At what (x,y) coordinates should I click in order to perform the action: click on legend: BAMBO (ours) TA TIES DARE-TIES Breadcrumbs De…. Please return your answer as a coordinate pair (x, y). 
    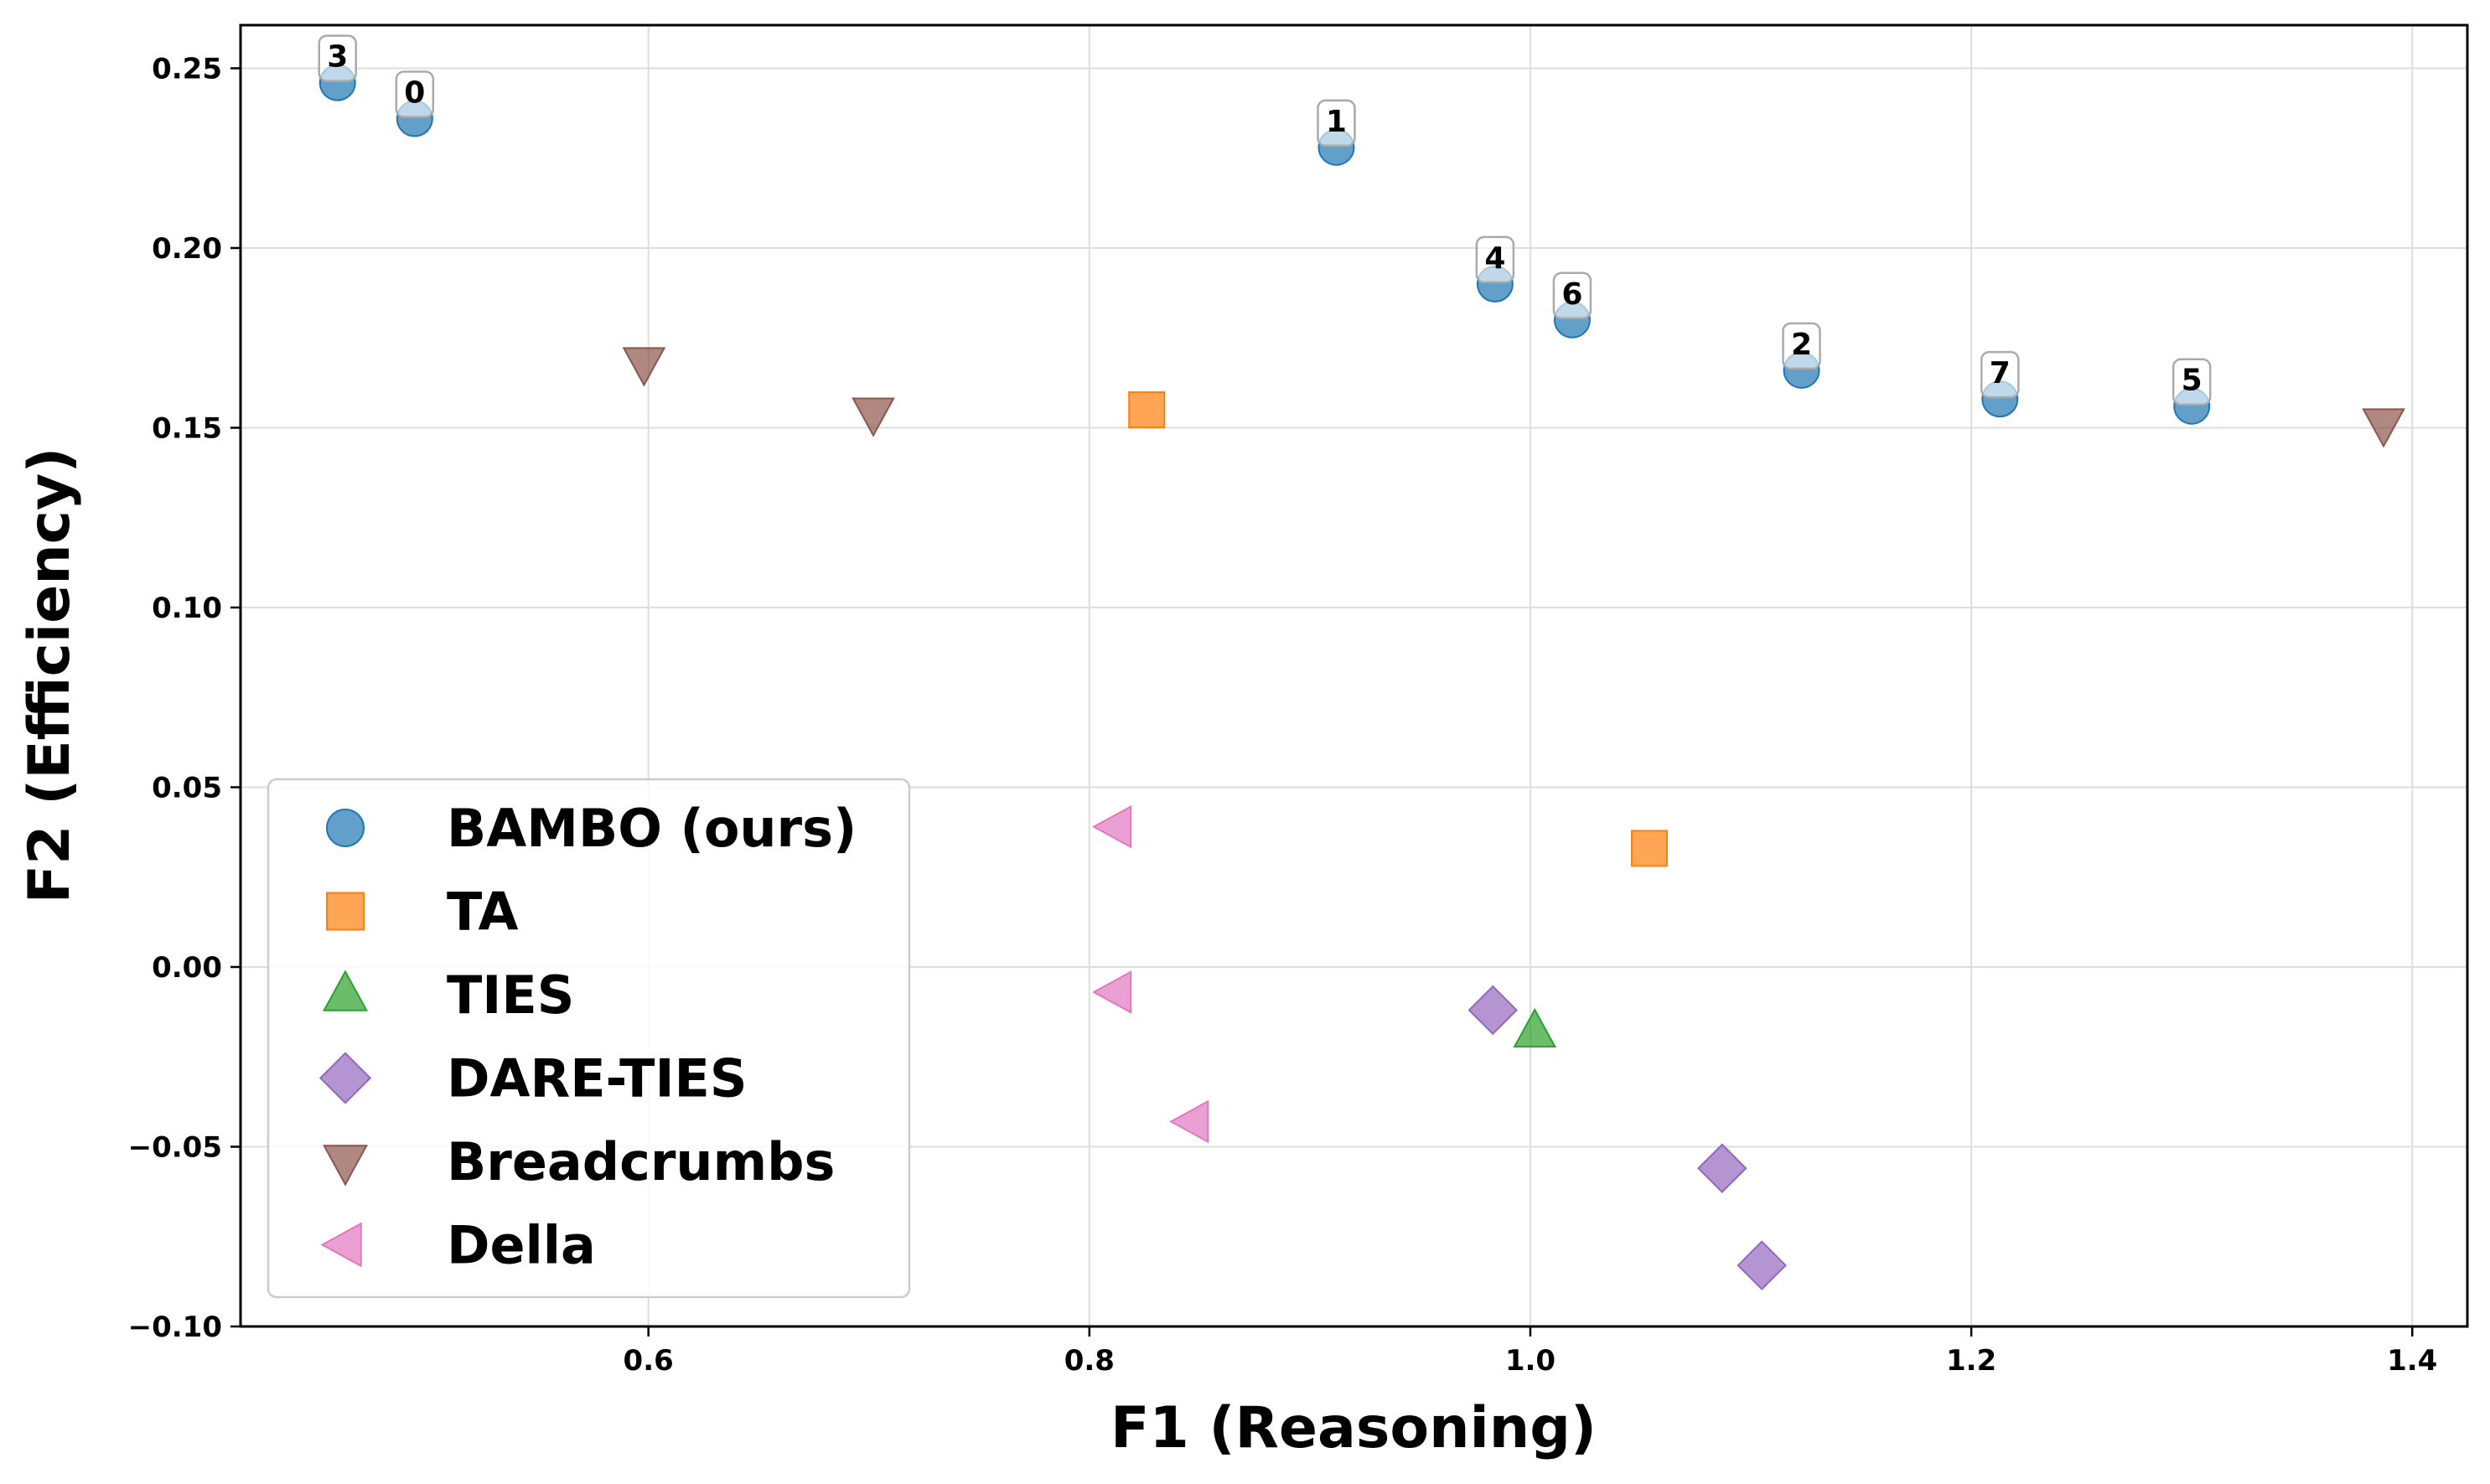
    Looking at the image, I should click on (589, 1038).